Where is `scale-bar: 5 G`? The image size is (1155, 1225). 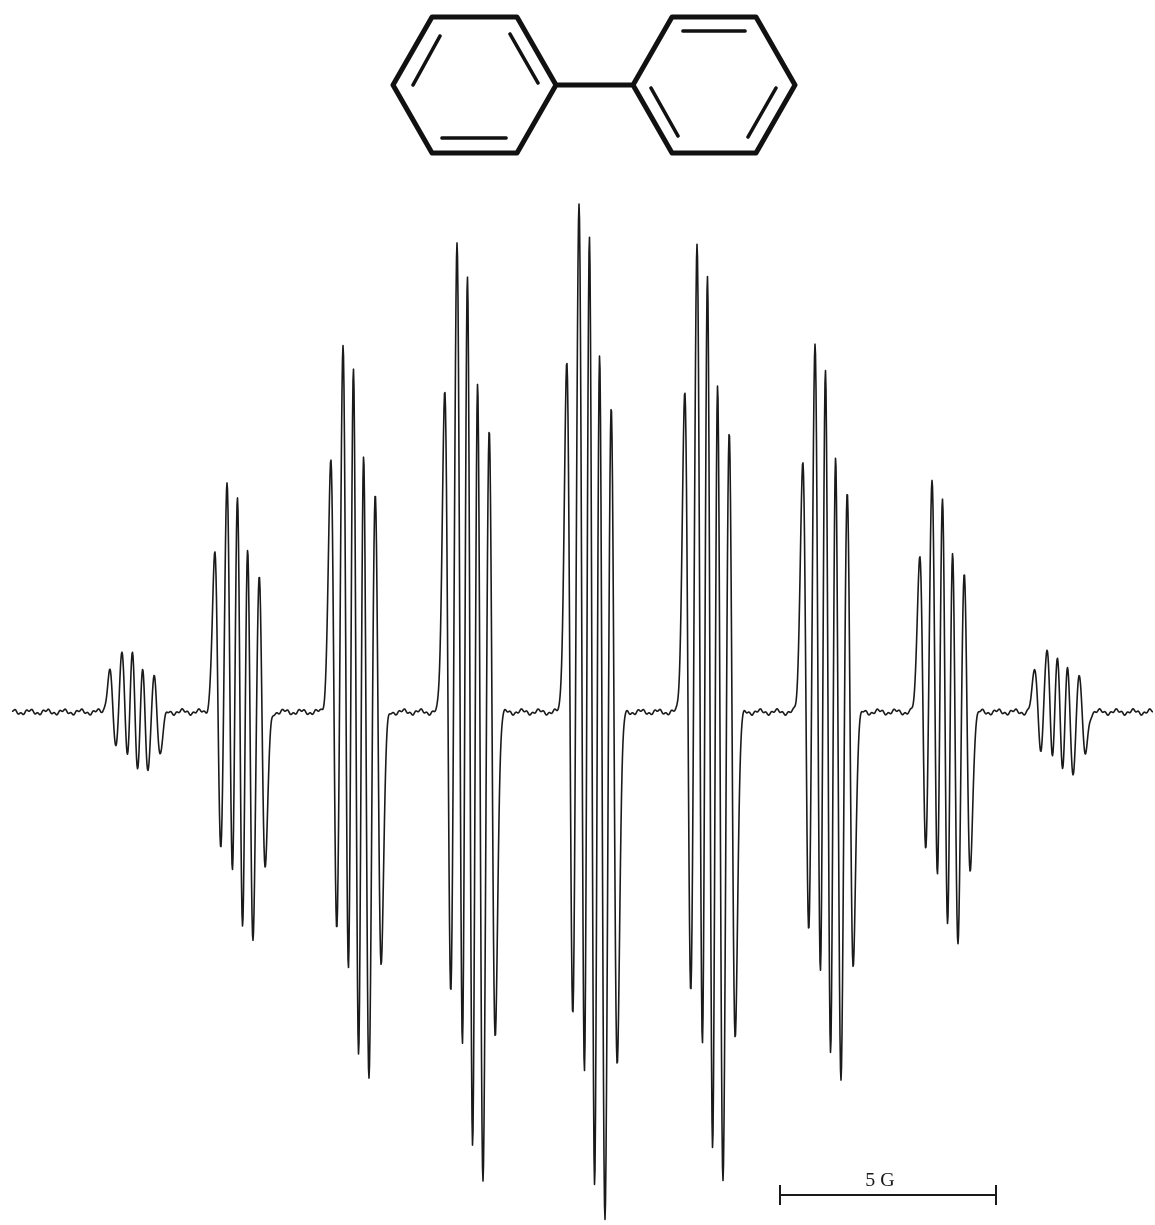 scale-bar: 5 G is located at coordinates (888, 1187).